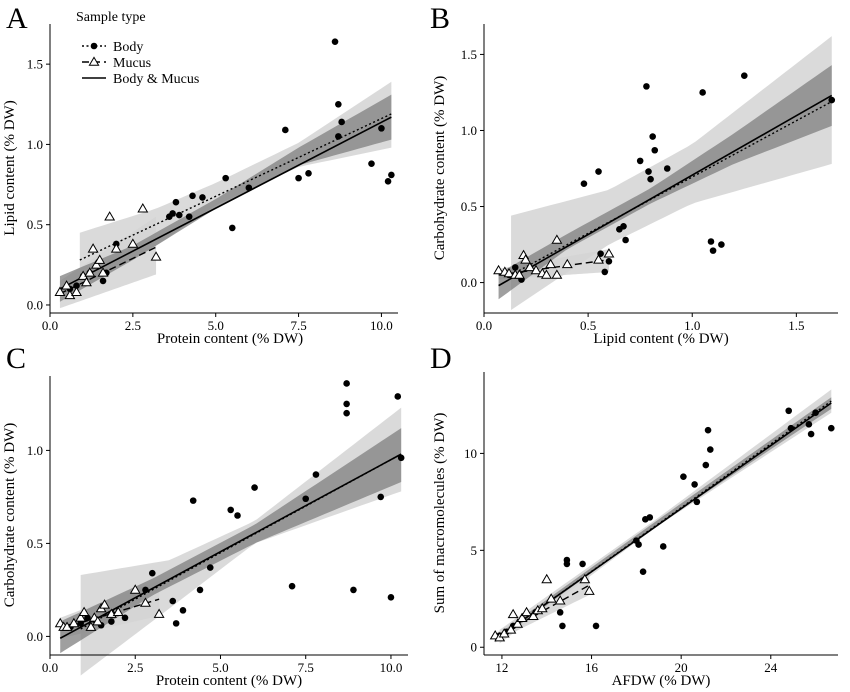  I want to click on legend-title: Sample type, so click(111, 17).